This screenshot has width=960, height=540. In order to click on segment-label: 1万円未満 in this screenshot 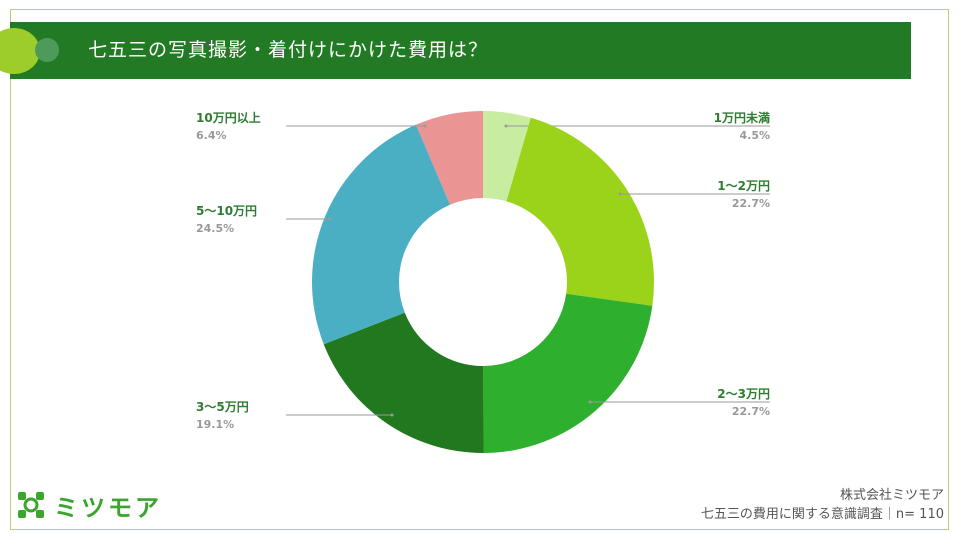, I will do `click(742, 117)`.